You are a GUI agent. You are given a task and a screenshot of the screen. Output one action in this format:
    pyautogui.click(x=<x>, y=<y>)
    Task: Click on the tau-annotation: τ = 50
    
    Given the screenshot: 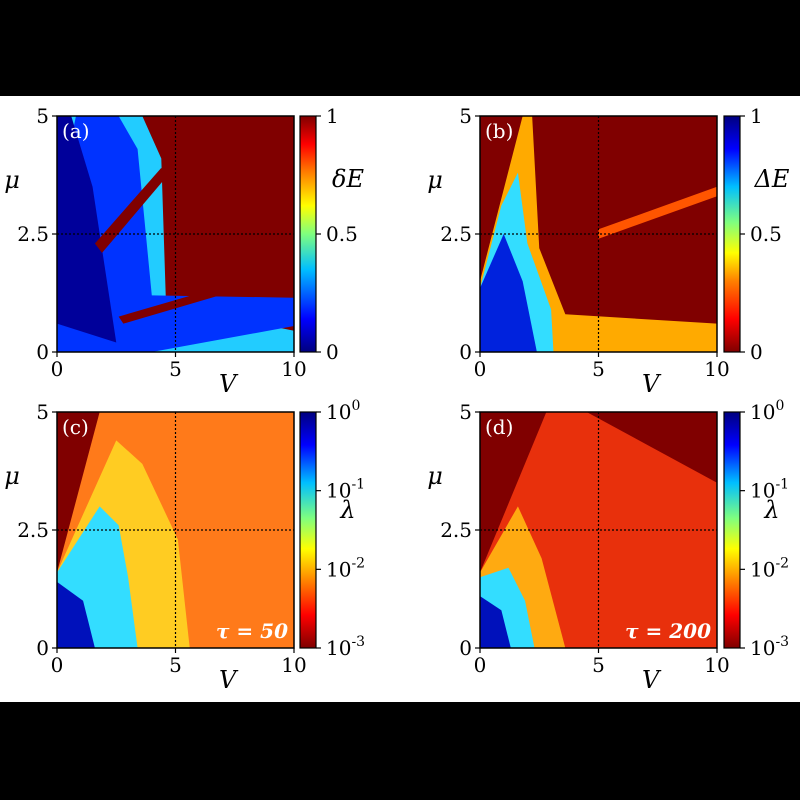 What is the action you would take?
    pyautogui.click(x=252, y=631)
    